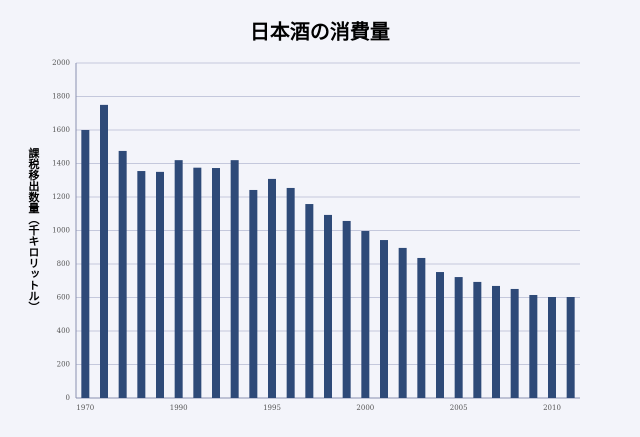 This screenshot has height=437, width=640. Describe the element at coordinates (61, 97) in the screenshot. I see `y-tick-label: 1800` at that location.